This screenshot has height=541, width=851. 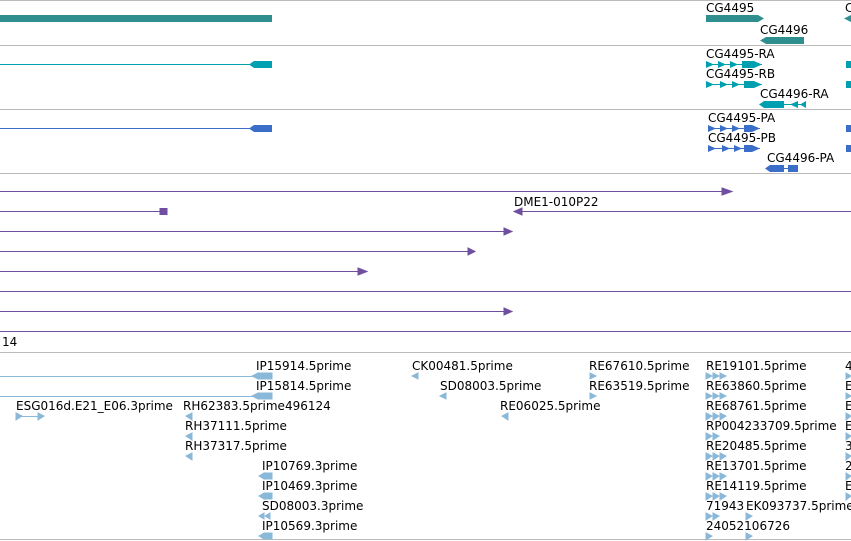 I want to click on gene-feature-edge, so click(x=847, y=18).